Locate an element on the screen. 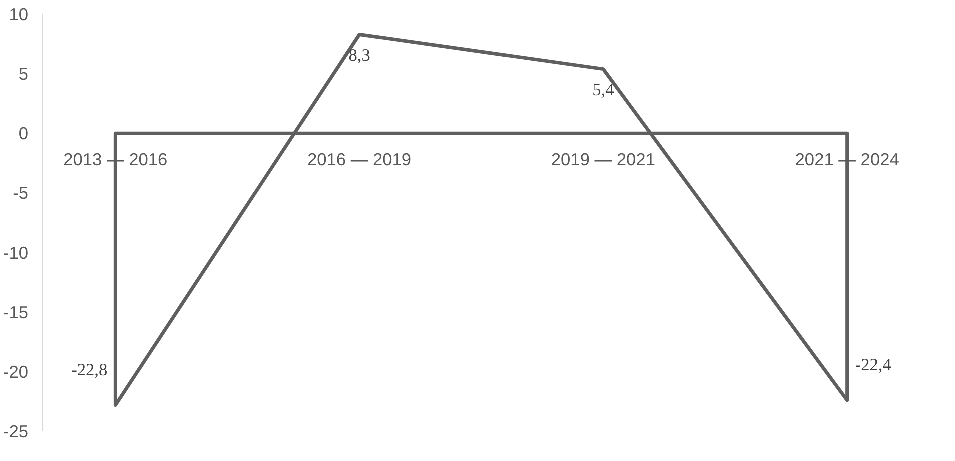  y-tick-label: -5 is located at coordinates (21, 193).